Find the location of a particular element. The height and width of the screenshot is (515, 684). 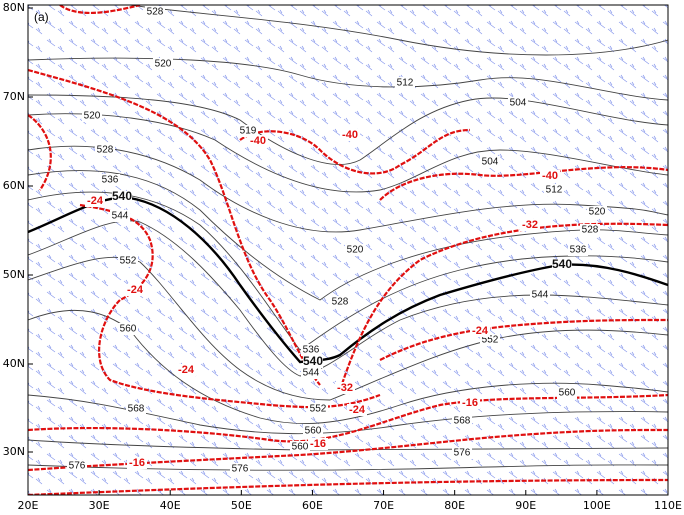

height-label: 519 is located at coordinates (248, 131).